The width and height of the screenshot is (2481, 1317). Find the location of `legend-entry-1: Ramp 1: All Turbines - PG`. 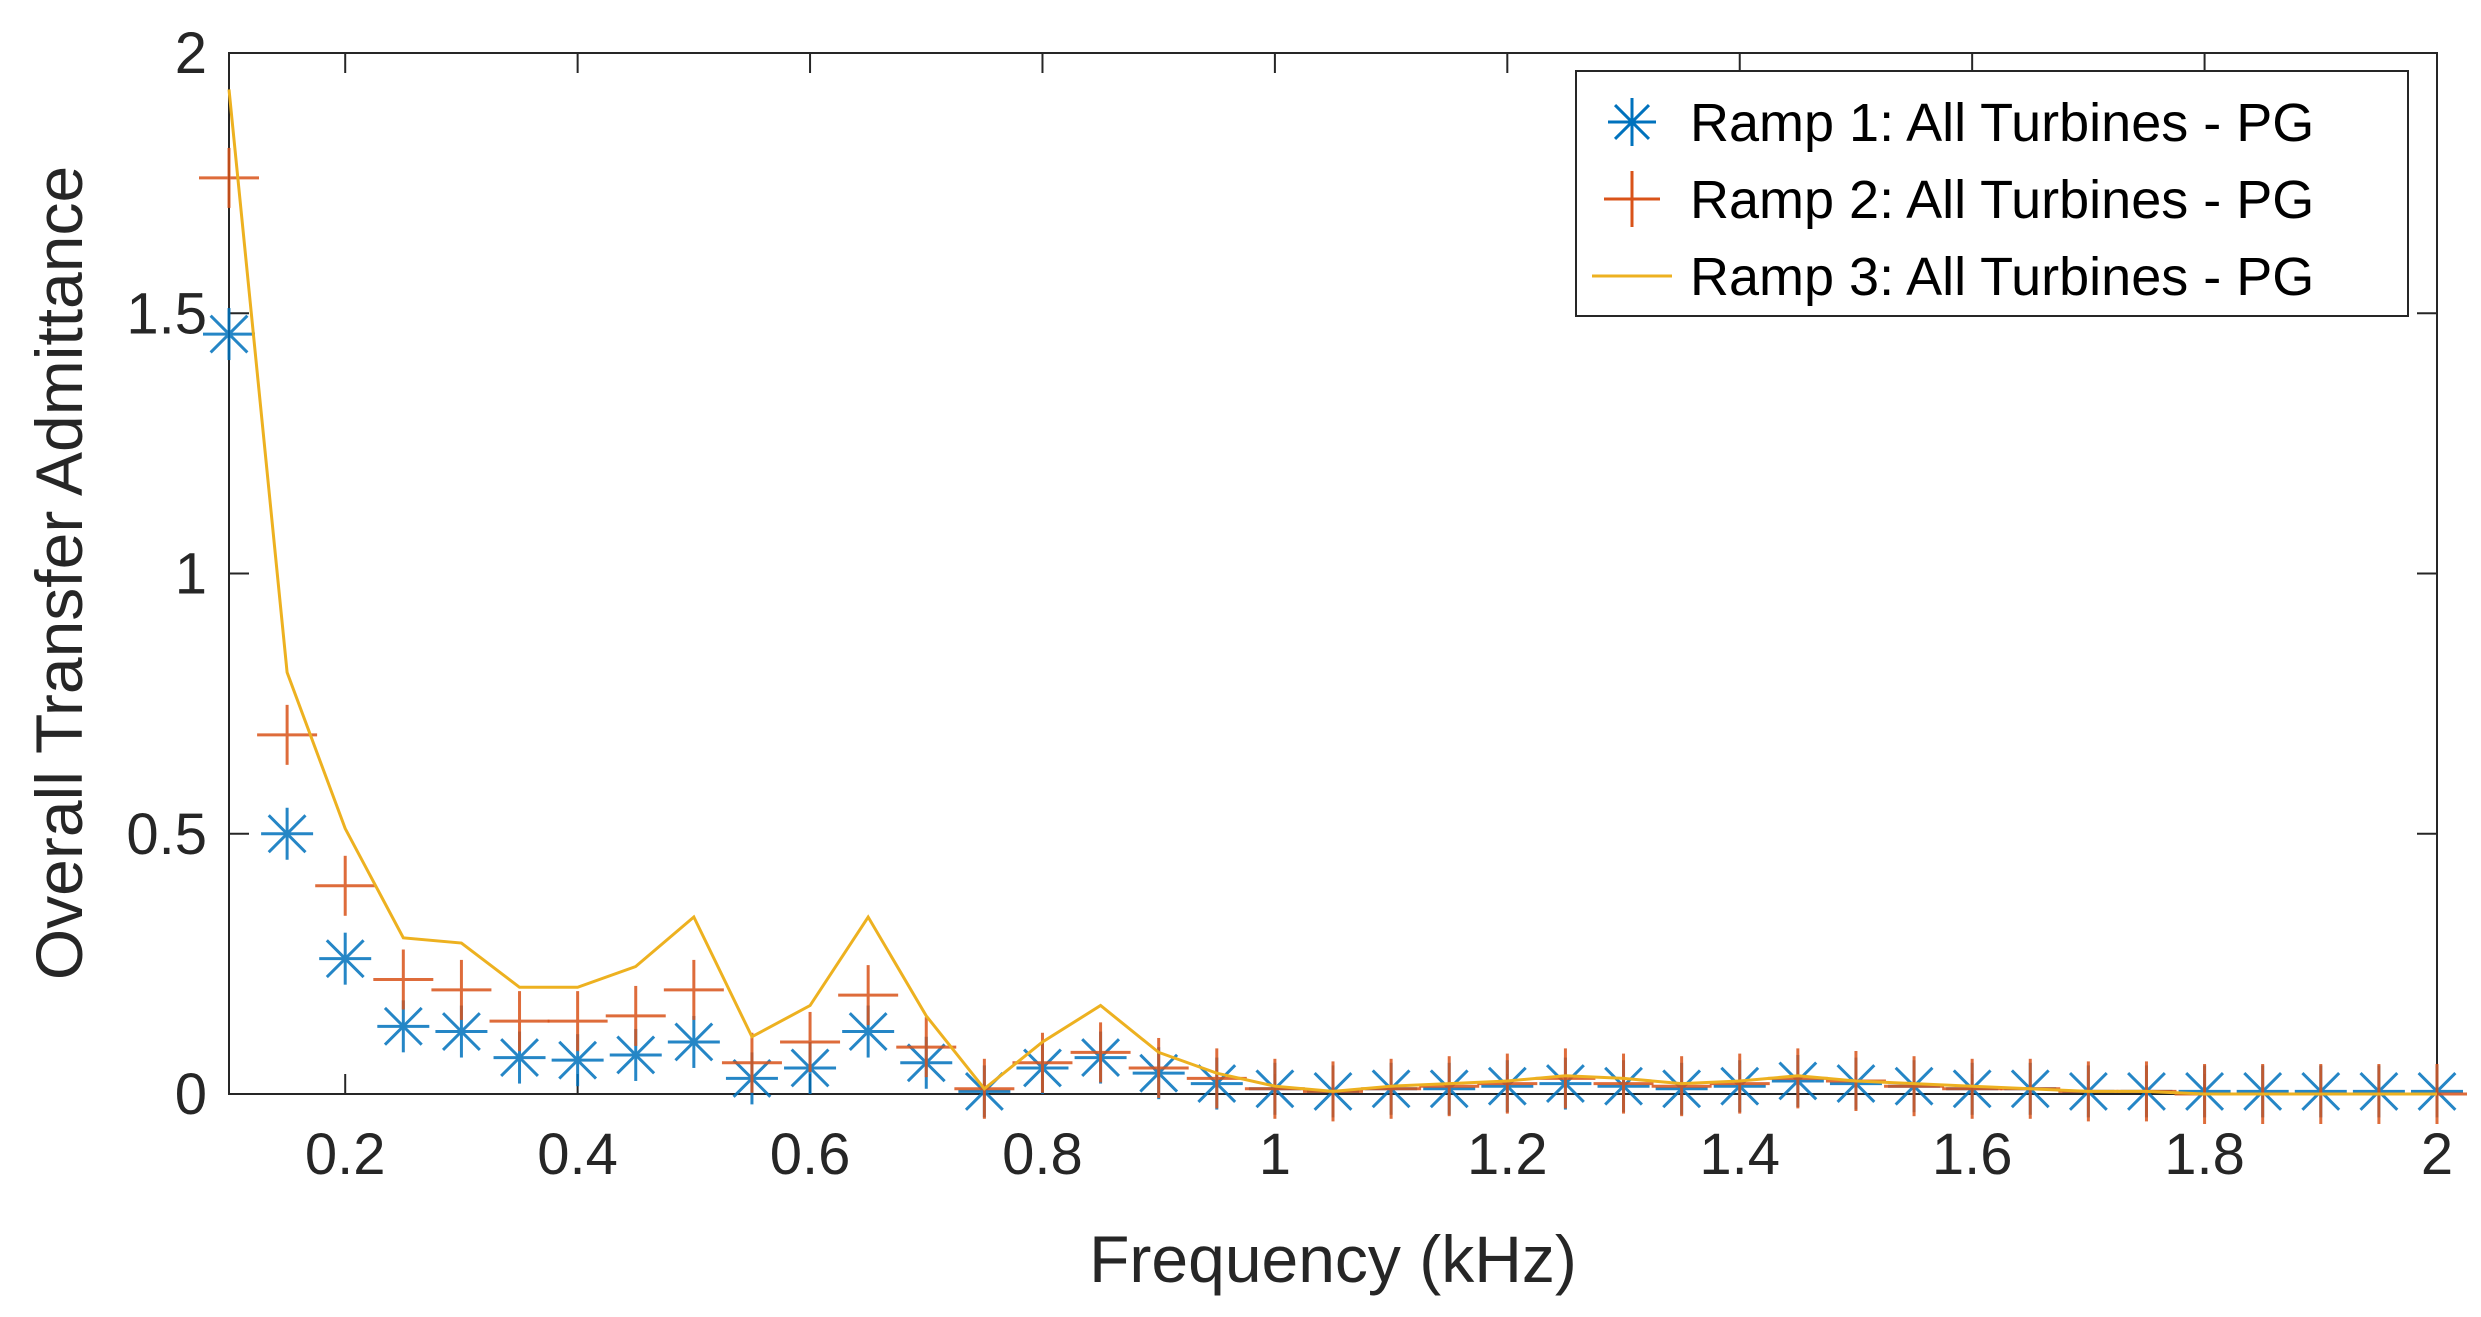

legend-entry-1: Ramp 1: All Turbines - PG is located at coordinates (1961, 123).